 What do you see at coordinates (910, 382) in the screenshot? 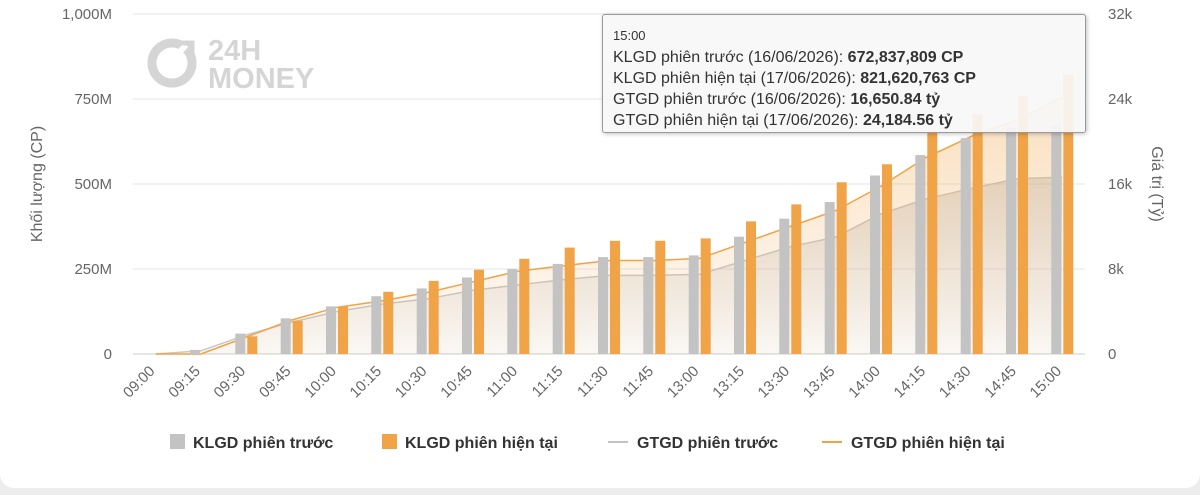
I see `x-tick-label: 14:15` at bounding box center [910, 382].